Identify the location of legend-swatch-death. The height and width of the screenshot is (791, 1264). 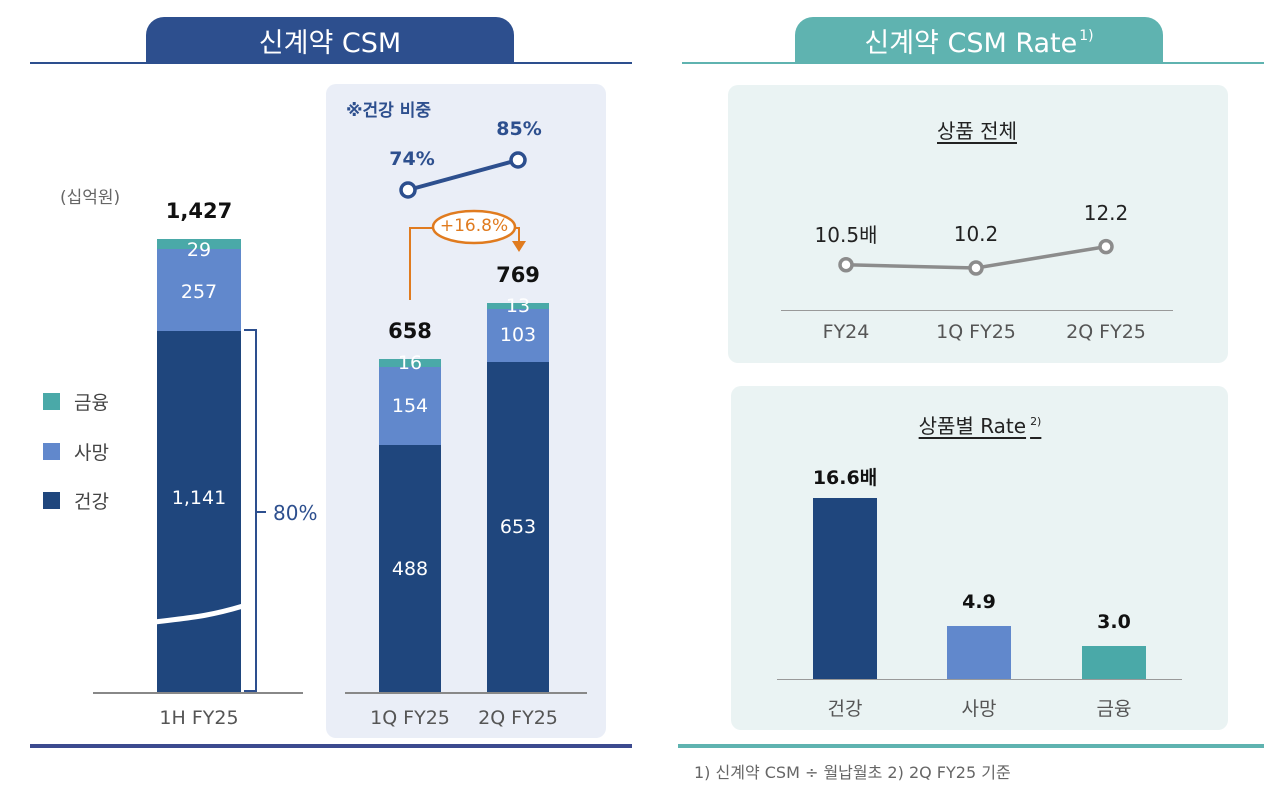
(51, 451).